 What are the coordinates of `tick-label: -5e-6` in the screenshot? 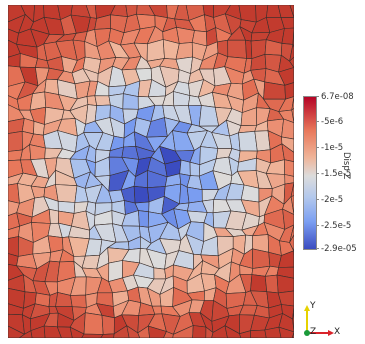 It's located at (332, 122).